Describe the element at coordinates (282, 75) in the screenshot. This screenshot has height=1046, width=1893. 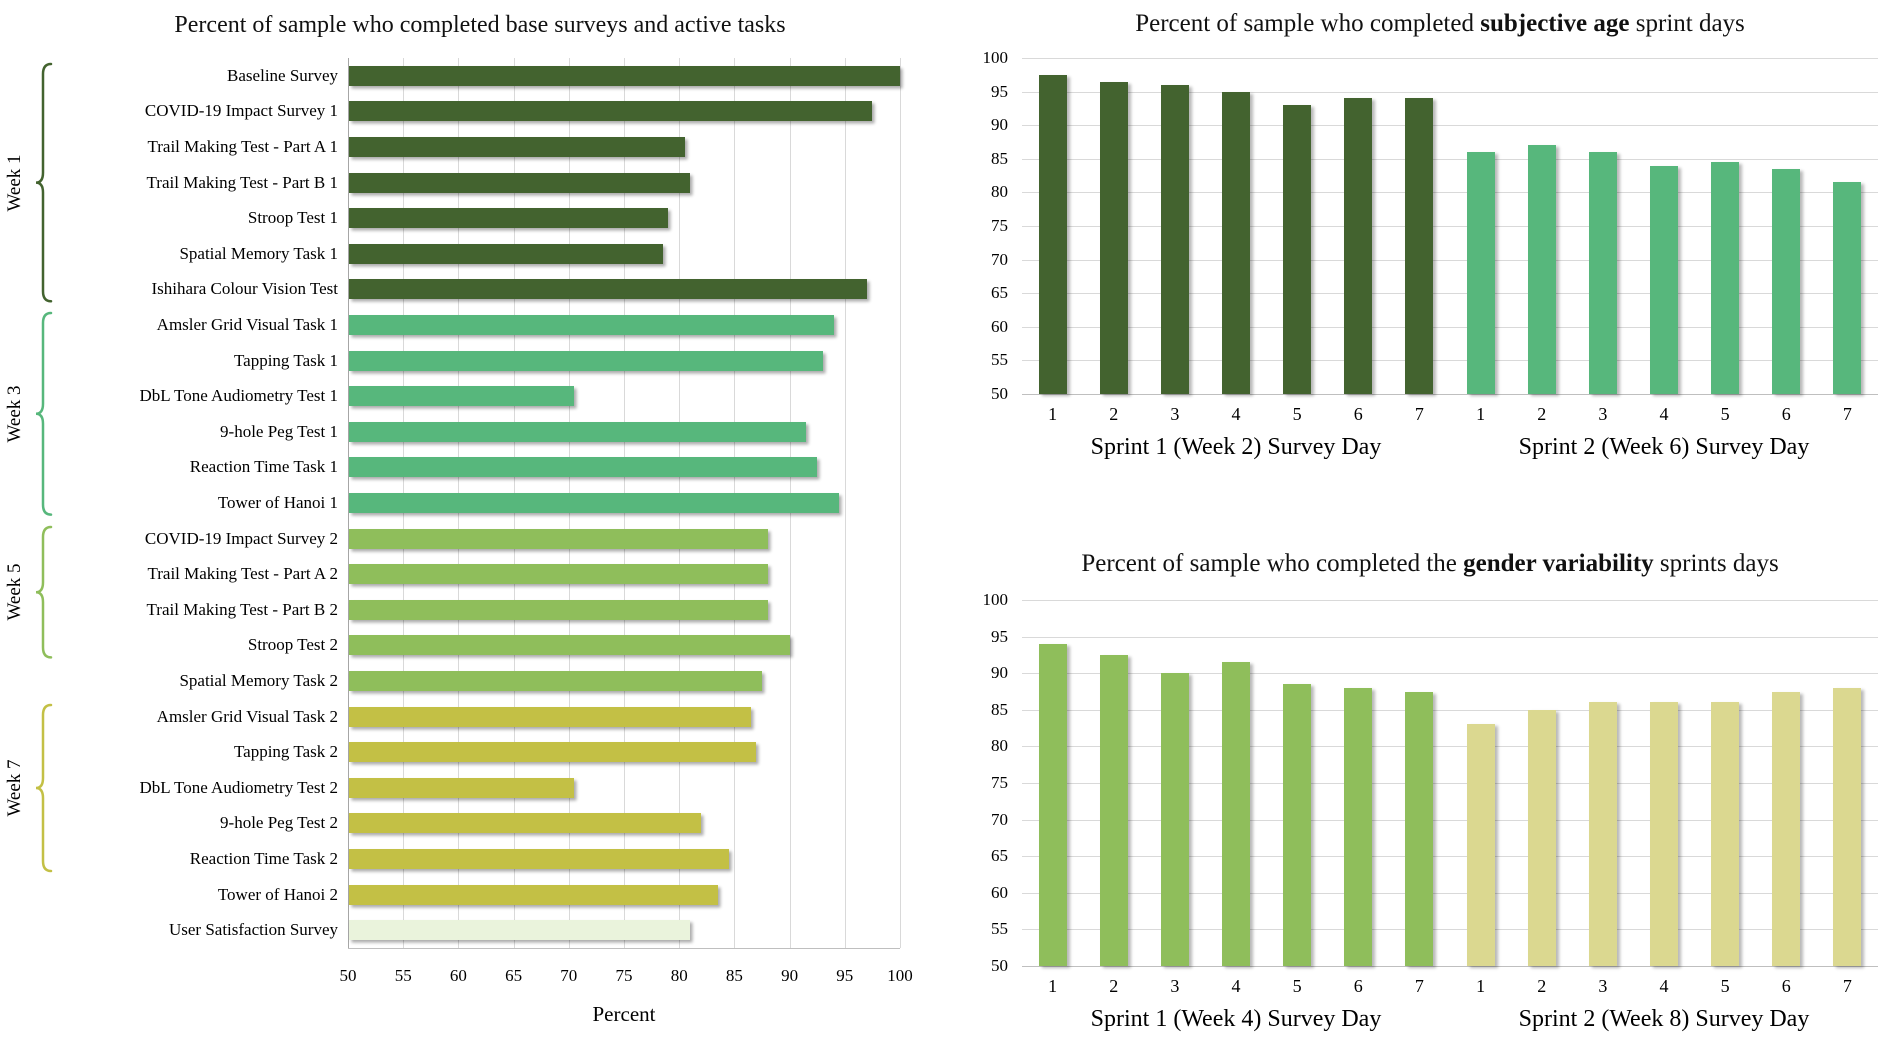
I see `category-label: Baseline Survey` at that location.